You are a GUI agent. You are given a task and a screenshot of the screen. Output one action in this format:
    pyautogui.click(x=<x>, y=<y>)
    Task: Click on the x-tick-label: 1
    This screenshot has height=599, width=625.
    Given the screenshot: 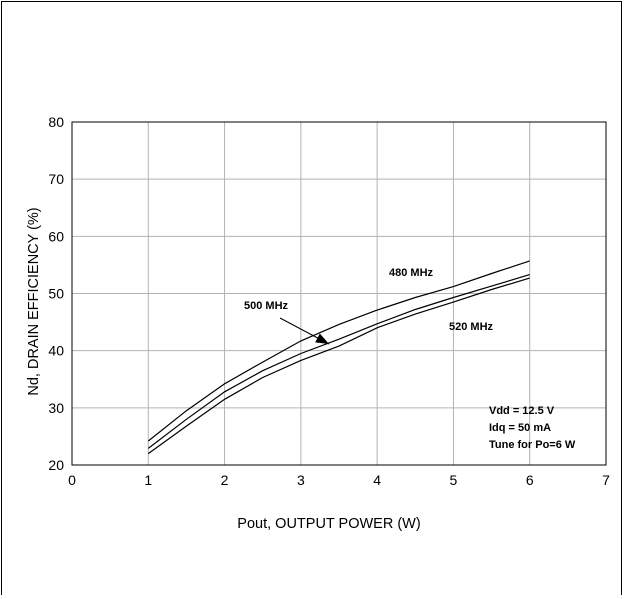 What is the action you would take?
    pyautogui.click(x=148, y=480)
    